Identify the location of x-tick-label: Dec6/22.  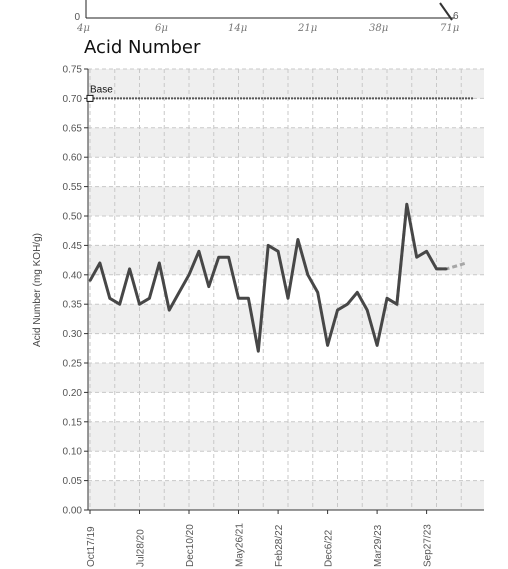
(329, 548).